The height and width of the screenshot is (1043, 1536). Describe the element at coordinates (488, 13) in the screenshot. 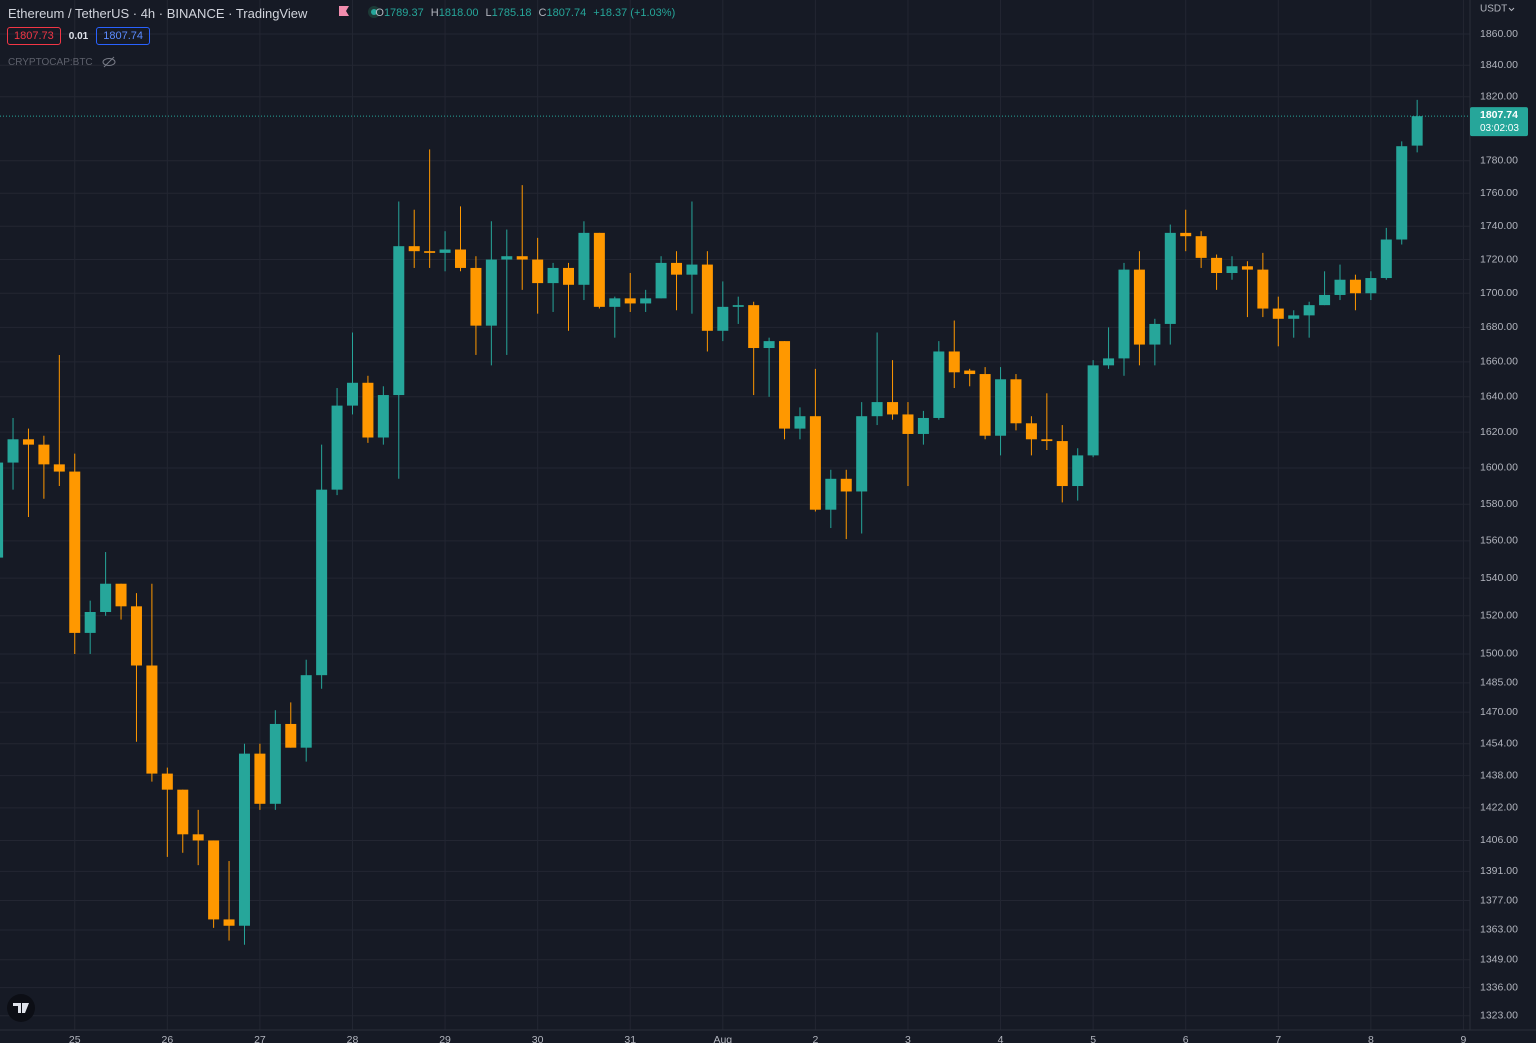

I see `ohlc-key: L` at that location.